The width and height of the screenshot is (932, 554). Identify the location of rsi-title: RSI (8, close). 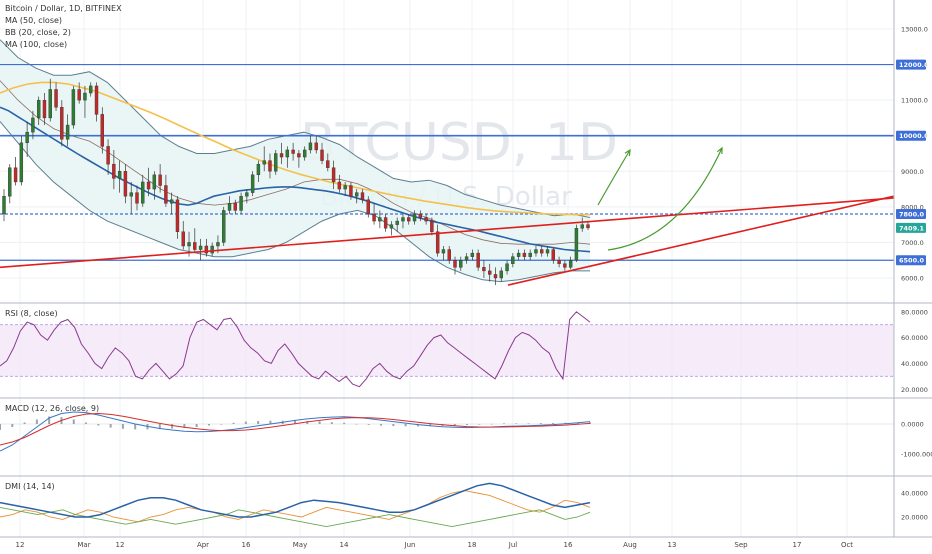
(31, 313).